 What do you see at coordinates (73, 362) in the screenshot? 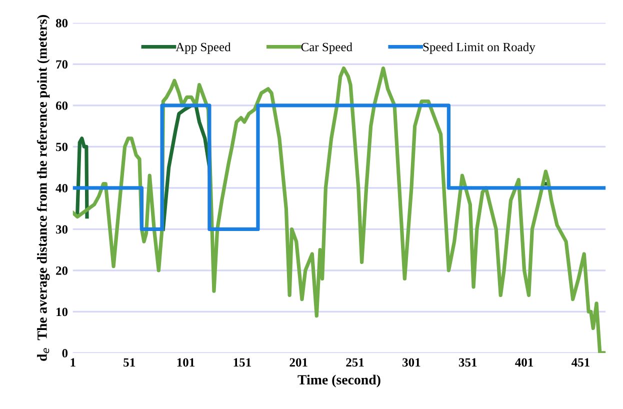
I see `x-tick-label: 1` at bounding box center [73, 362].